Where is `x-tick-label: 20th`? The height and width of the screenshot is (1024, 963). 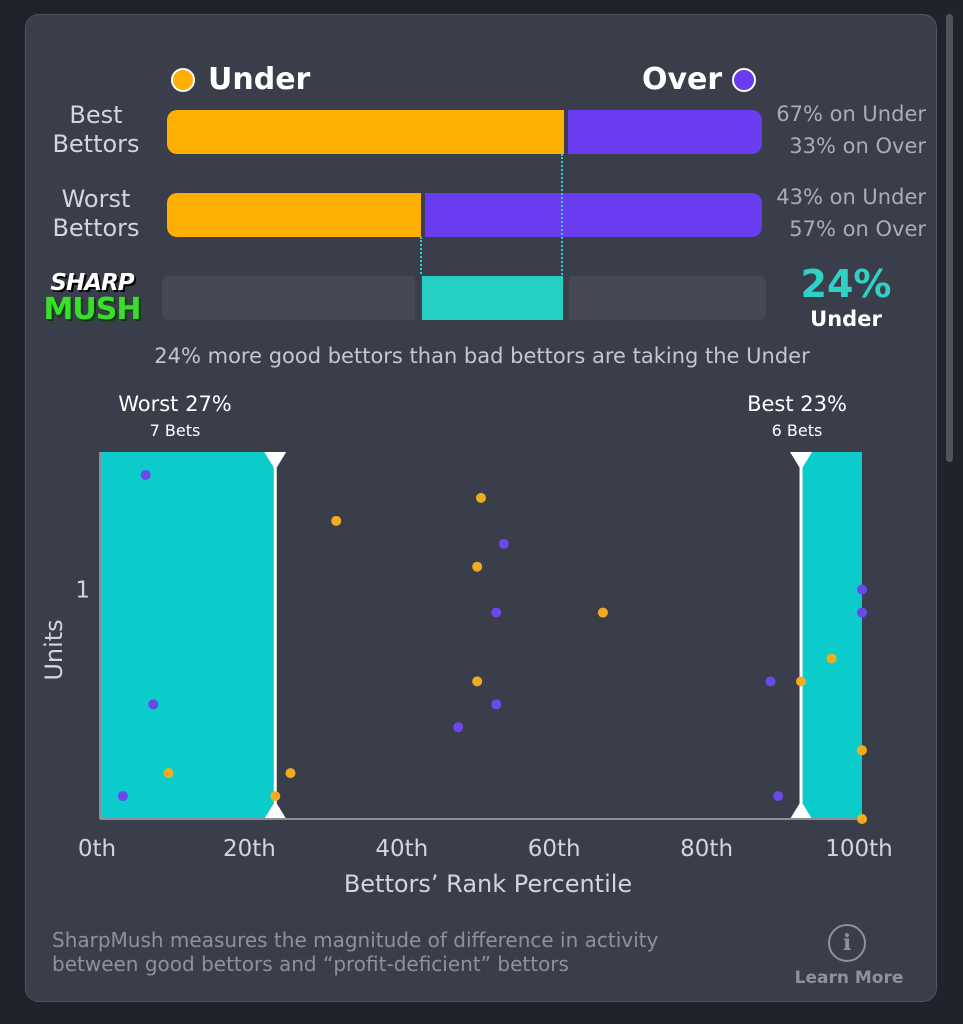
x-tick-label: 20th is located at coordinates (249, 849).